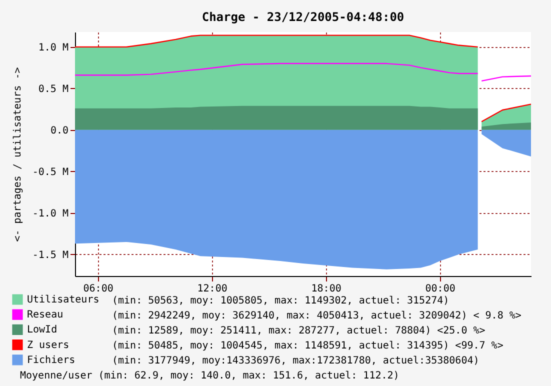 The image size is (551, 386). What do you see at coordinates (50, 172) in the screenshot?
I see `y-tick-label: -0.5 M` at bounding box center [50, 172].